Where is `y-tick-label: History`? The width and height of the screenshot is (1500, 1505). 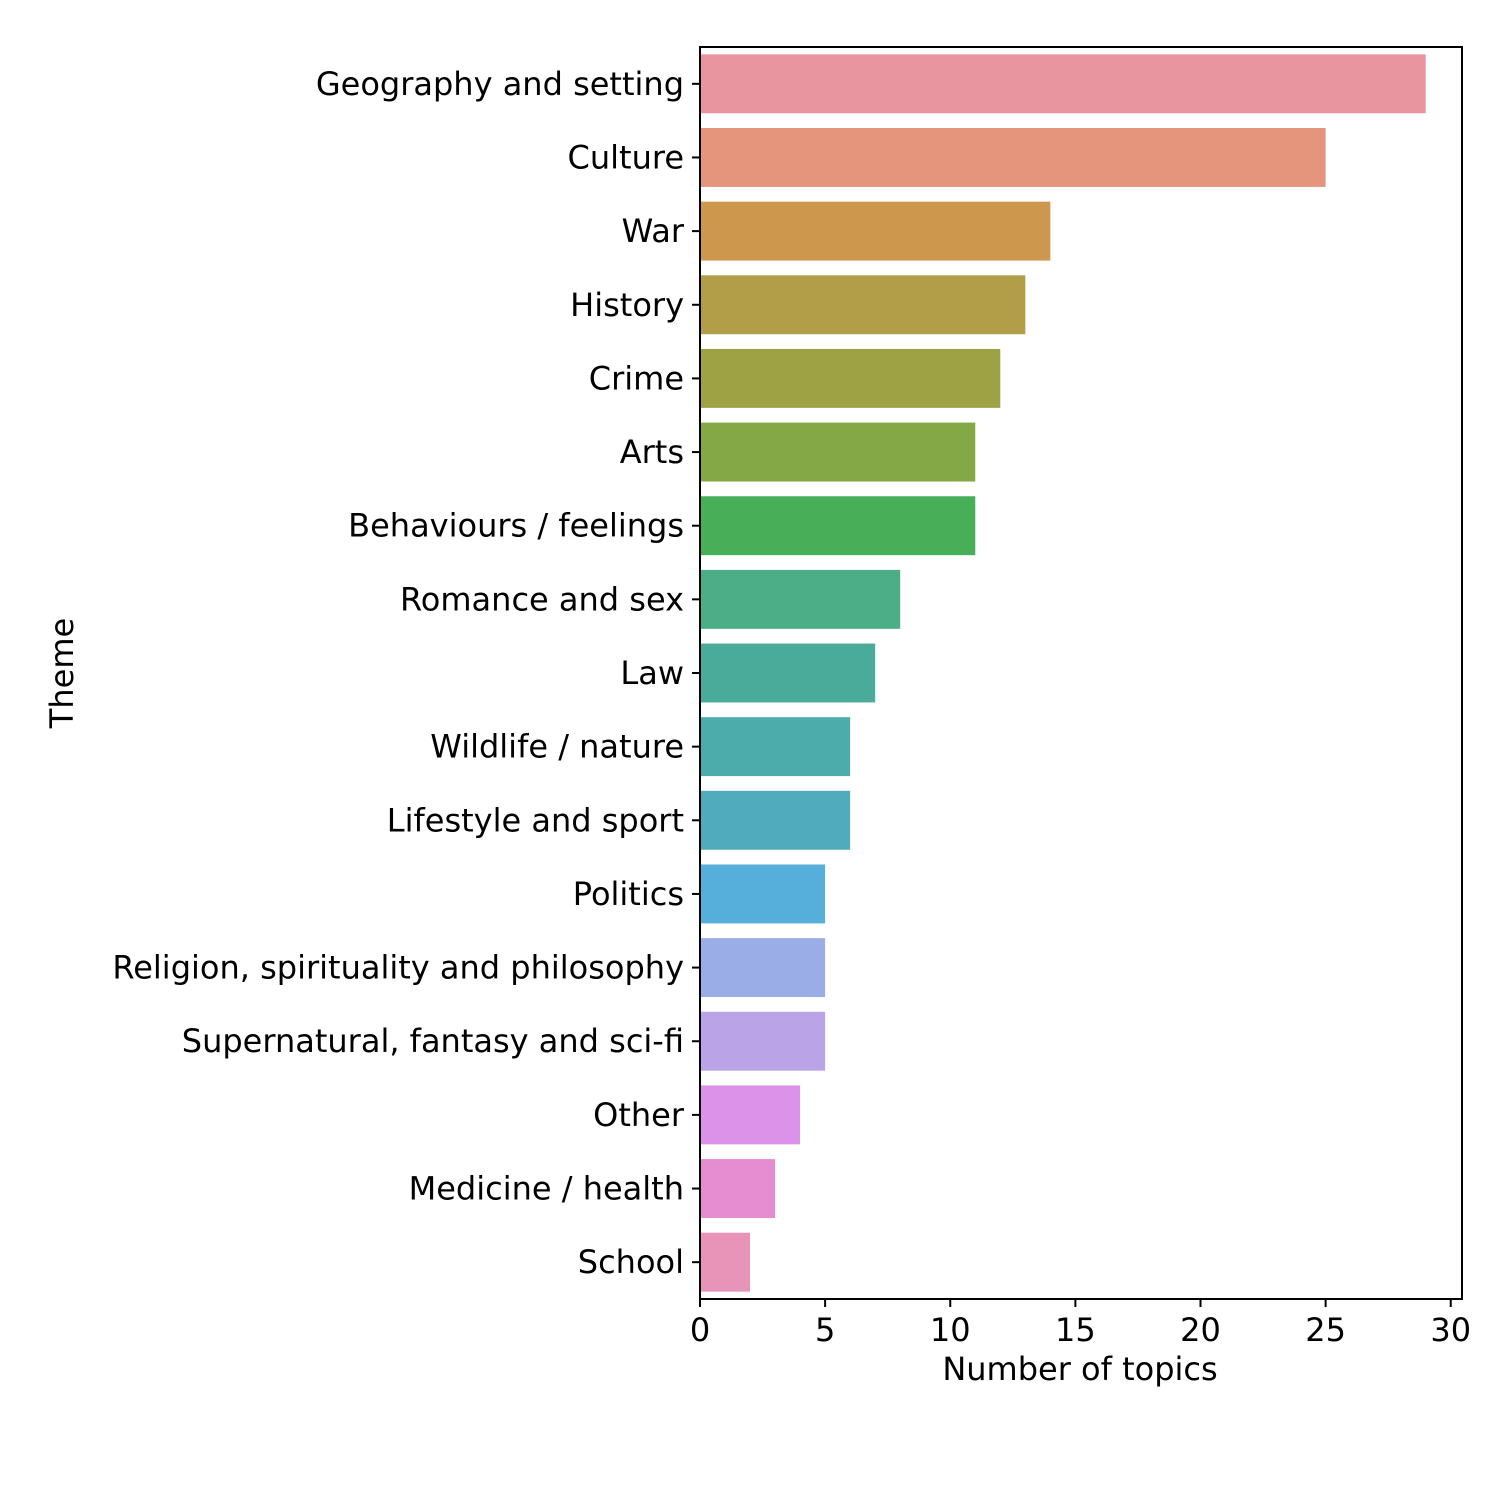 y-tick-label: History is located at coordinates (627, 305).